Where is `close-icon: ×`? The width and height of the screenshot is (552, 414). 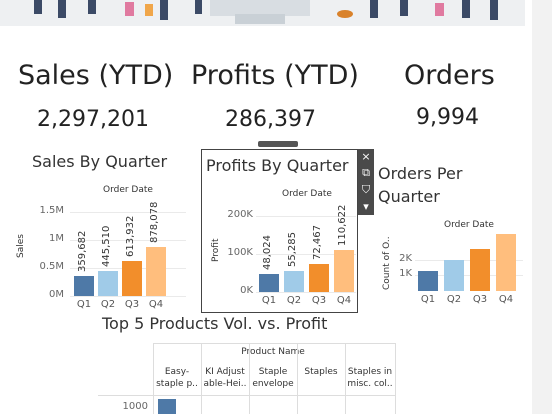 close-icon: × is located at coordinates (366, 156).